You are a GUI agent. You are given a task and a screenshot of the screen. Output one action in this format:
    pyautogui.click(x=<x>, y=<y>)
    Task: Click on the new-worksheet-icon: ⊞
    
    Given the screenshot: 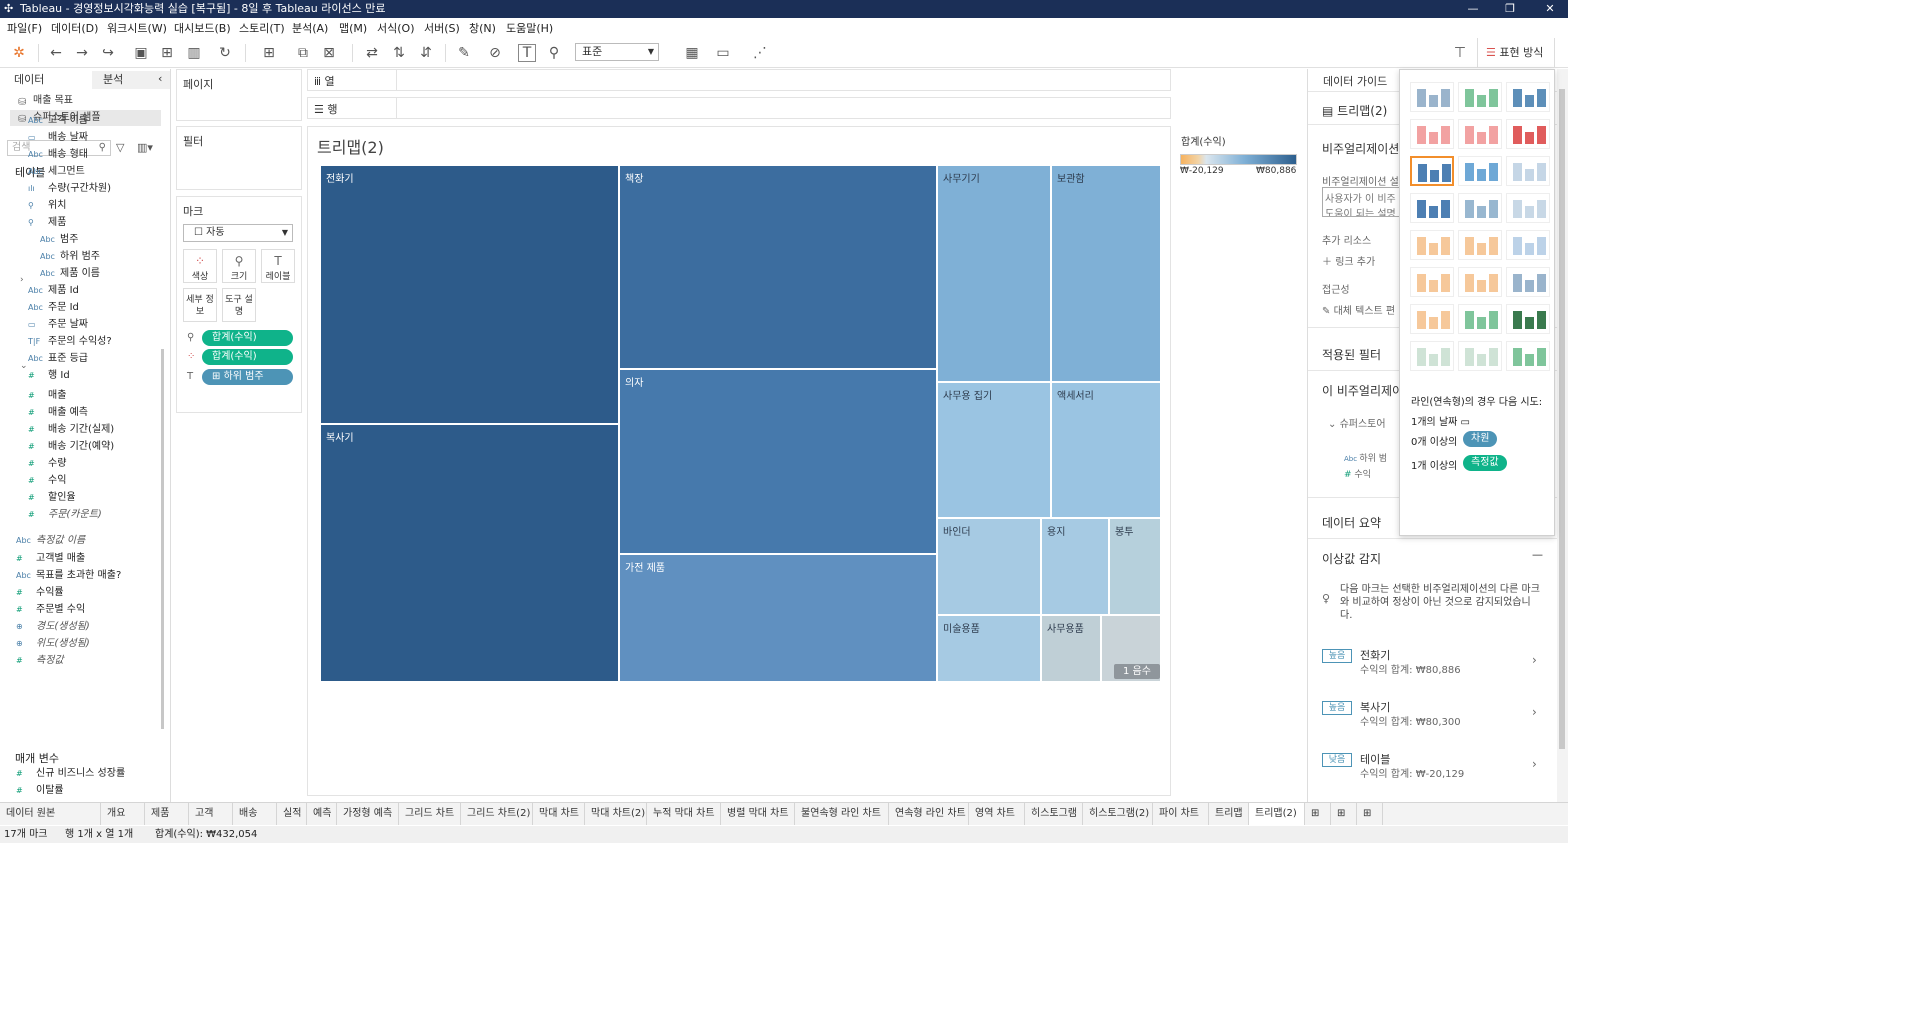 What is the action you would take?
    pyautogui.click(x=269, y=53)
    